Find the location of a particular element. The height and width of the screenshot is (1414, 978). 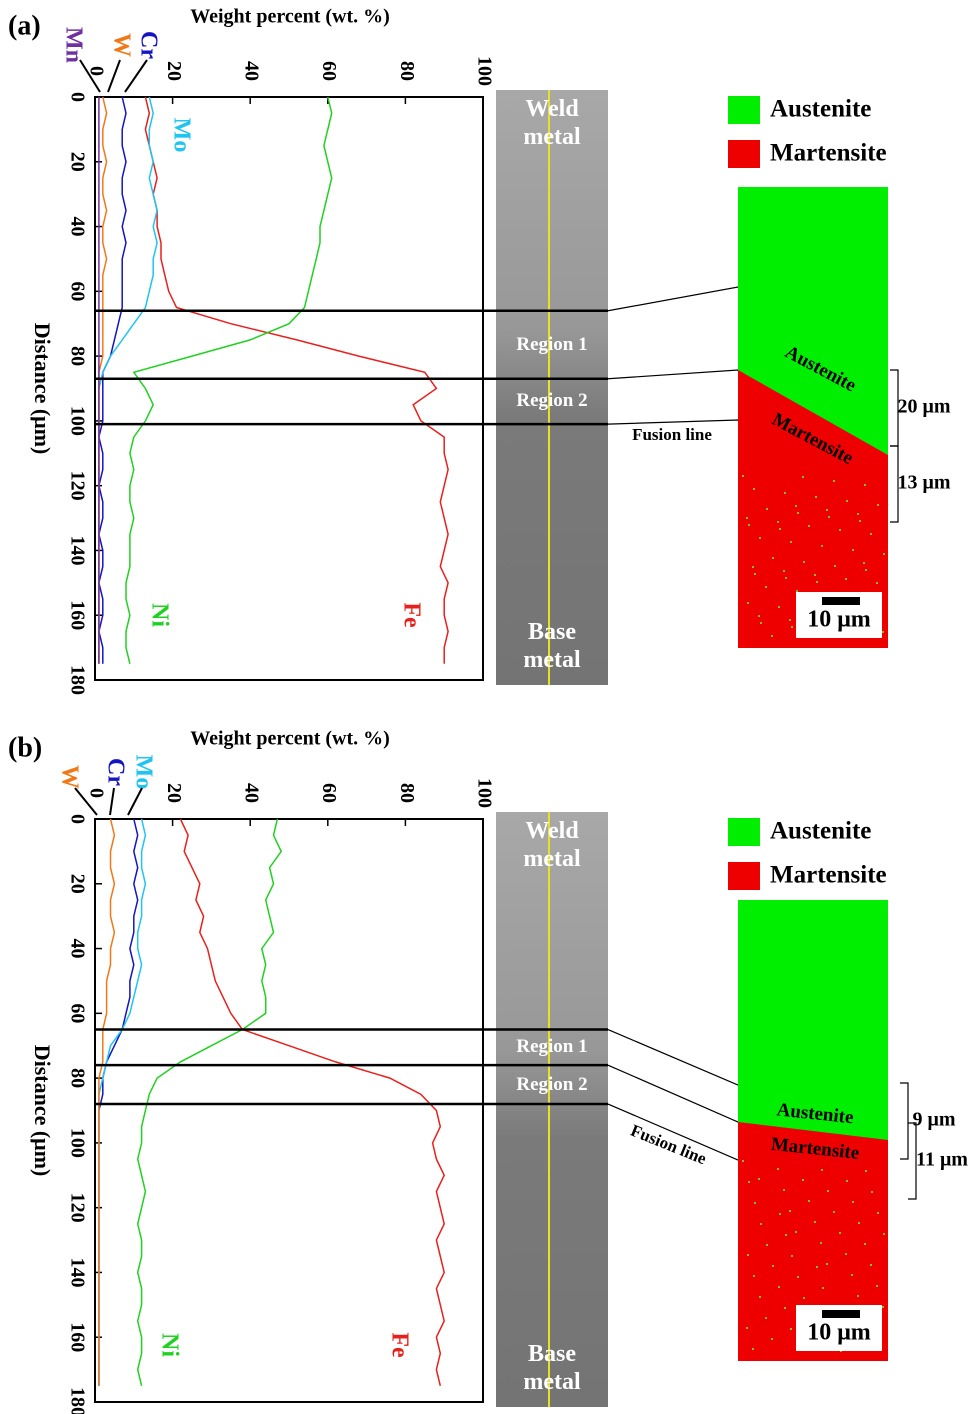

y-tick-label: 120 is located at coordinates (77, 486).